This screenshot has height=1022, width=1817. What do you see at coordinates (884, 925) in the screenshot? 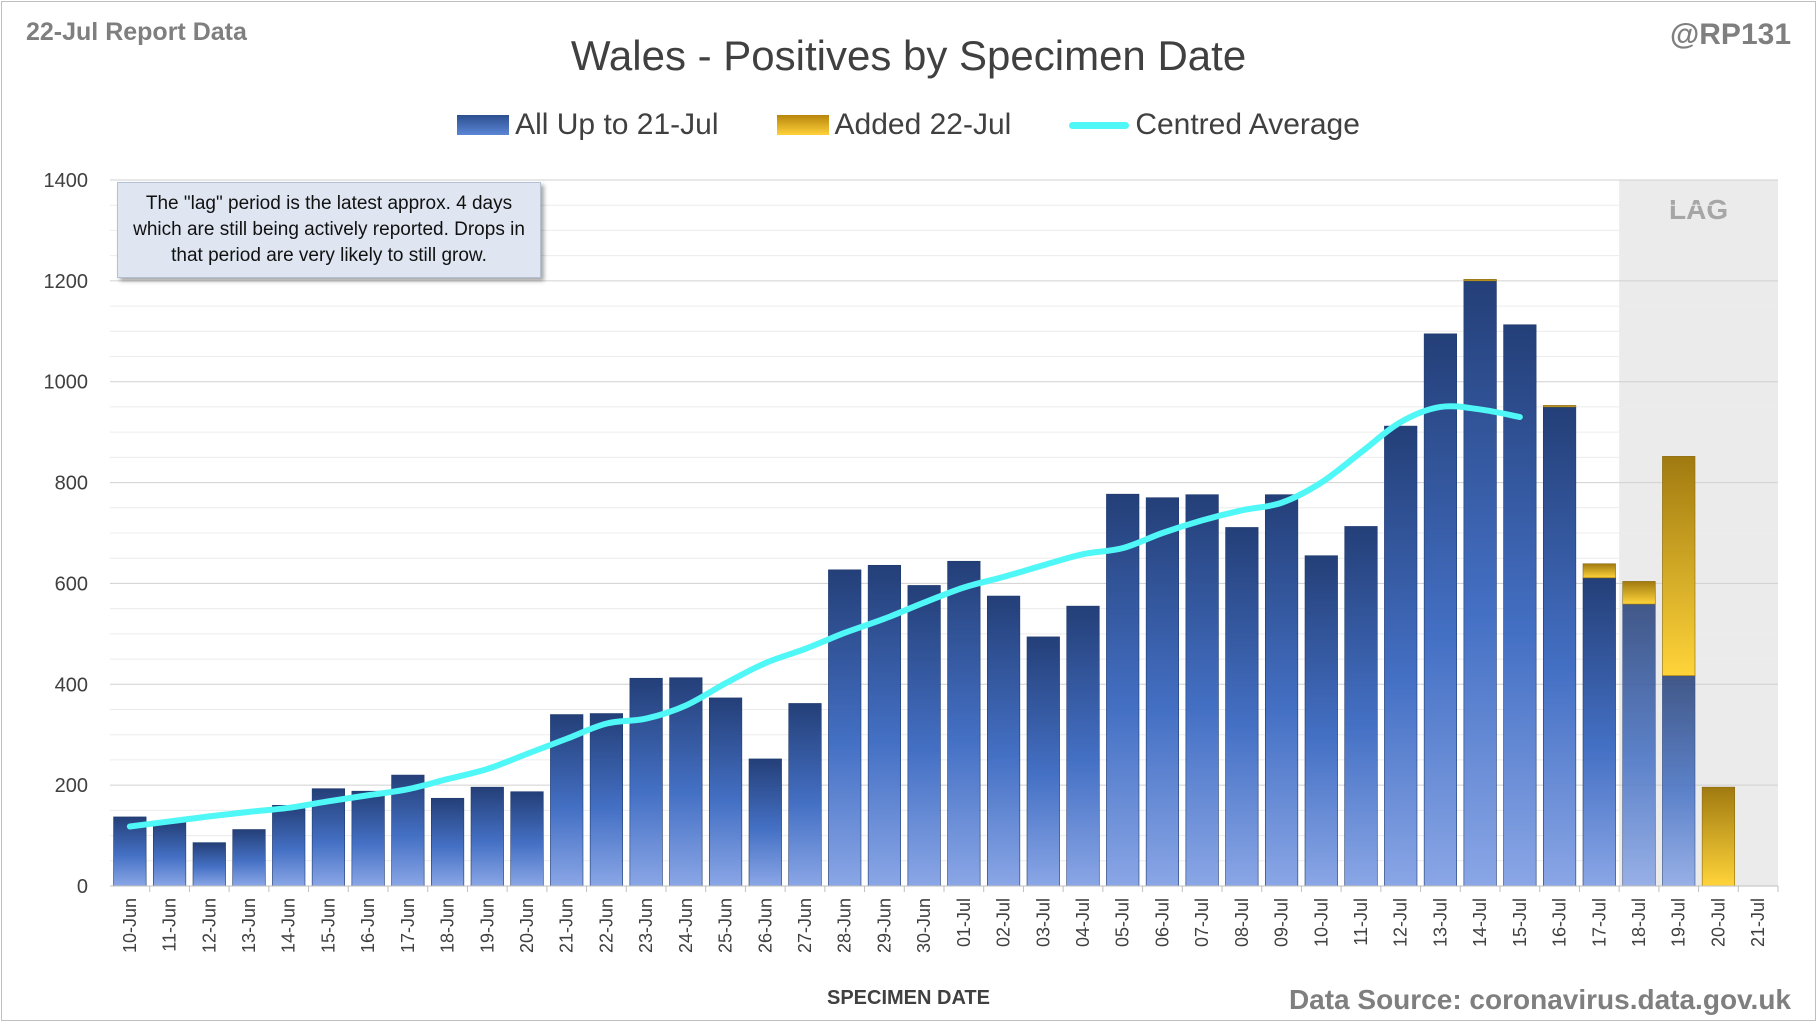
I see `x-tick-label: 29-Jun` at bounding box center [884, 925].